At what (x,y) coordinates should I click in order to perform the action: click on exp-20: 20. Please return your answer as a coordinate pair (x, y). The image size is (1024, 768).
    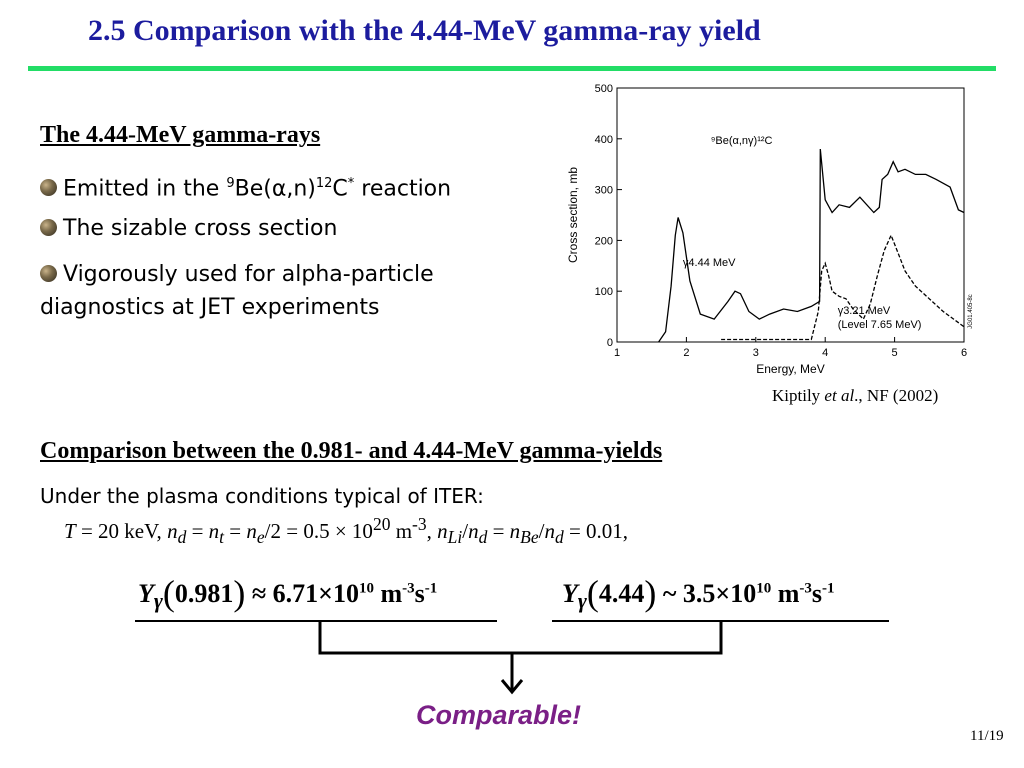
    Looking at the image, I should click on (381, 524).